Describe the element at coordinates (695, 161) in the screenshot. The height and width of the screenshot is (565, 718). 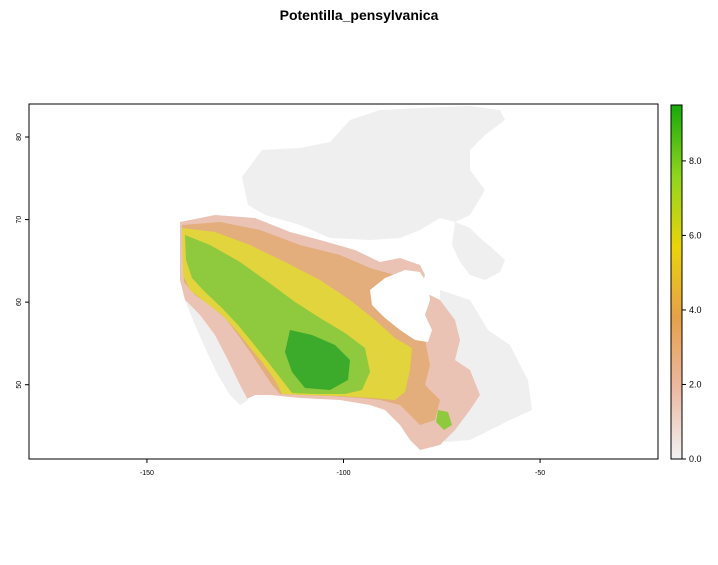
I see `legend-tick-label: 8.0` at that location.